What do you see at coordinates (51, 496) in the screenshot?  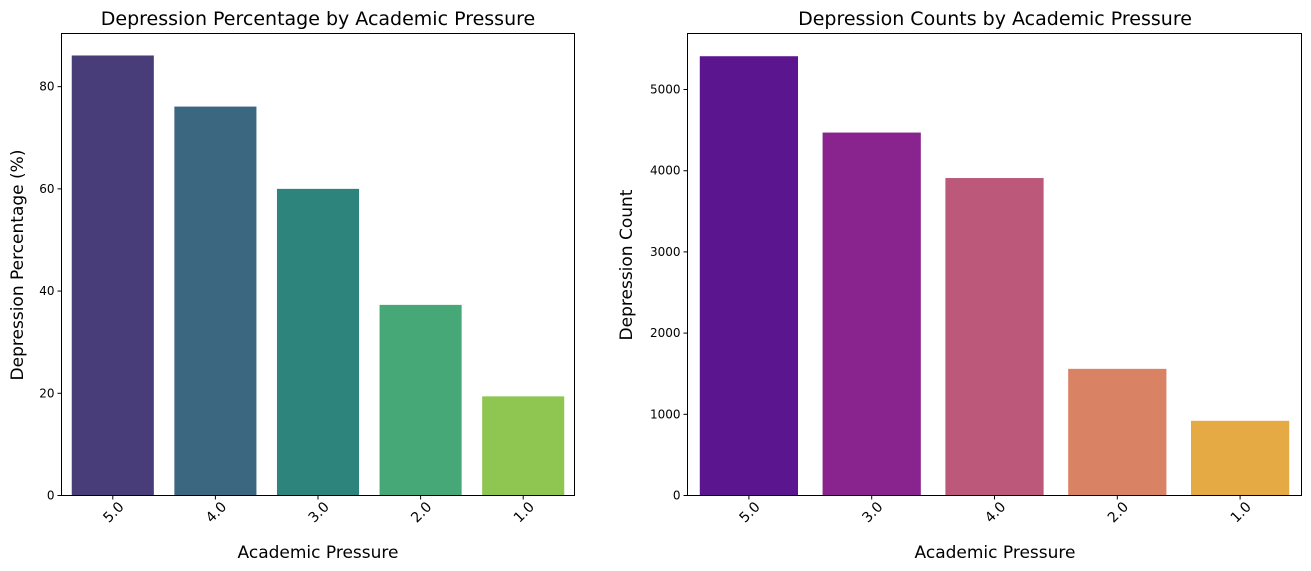 I see `left-ytick-label-0: 0` at bounding box center [51, 496].